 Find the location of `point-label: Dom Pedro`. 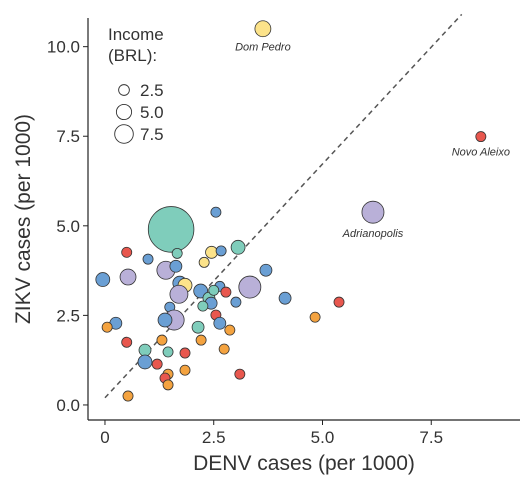

point-label: Dom Pedro is located at coordinates (263, 48).